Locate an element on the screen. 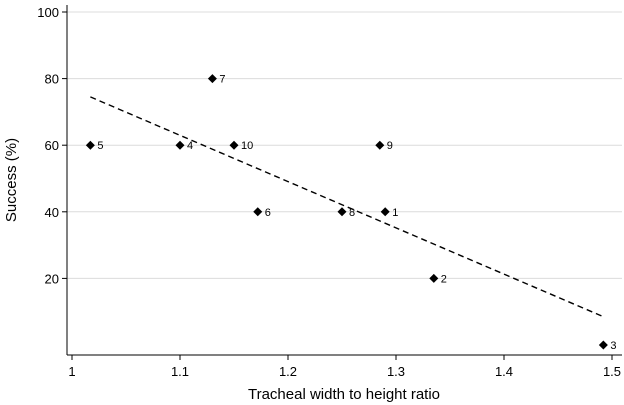 The width and height of the screenshot is (624, 405). y-tick-label: 100 is located at coordinates (48, 12).